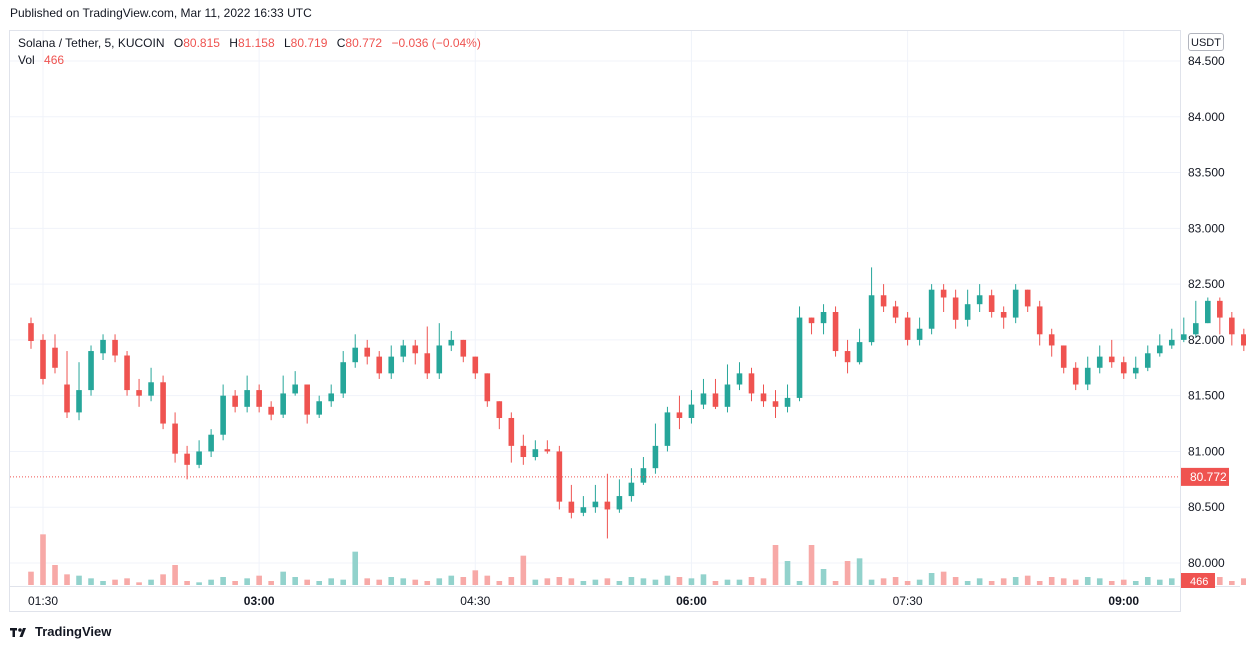 The height and width of the screenshot is (649, 1246). I want to click on high-value: 81.158, so click(256, 43).